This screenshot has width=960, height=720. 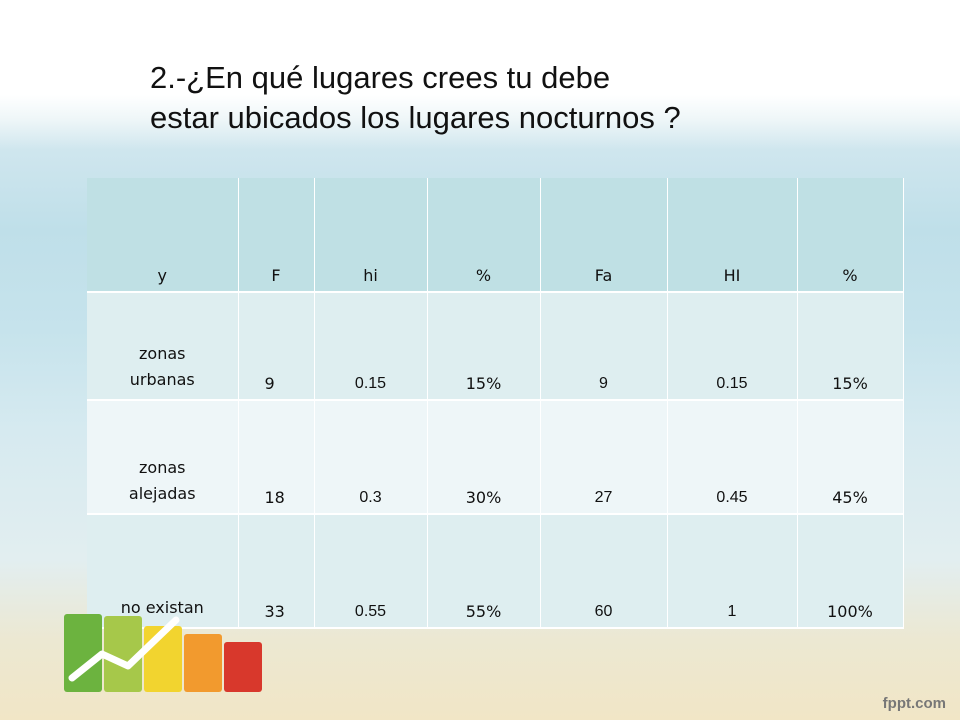 What do you see at coordinates (604, 346) in the screenshot?
I see `cell-fa: 9` at bounding box center [604, 346].